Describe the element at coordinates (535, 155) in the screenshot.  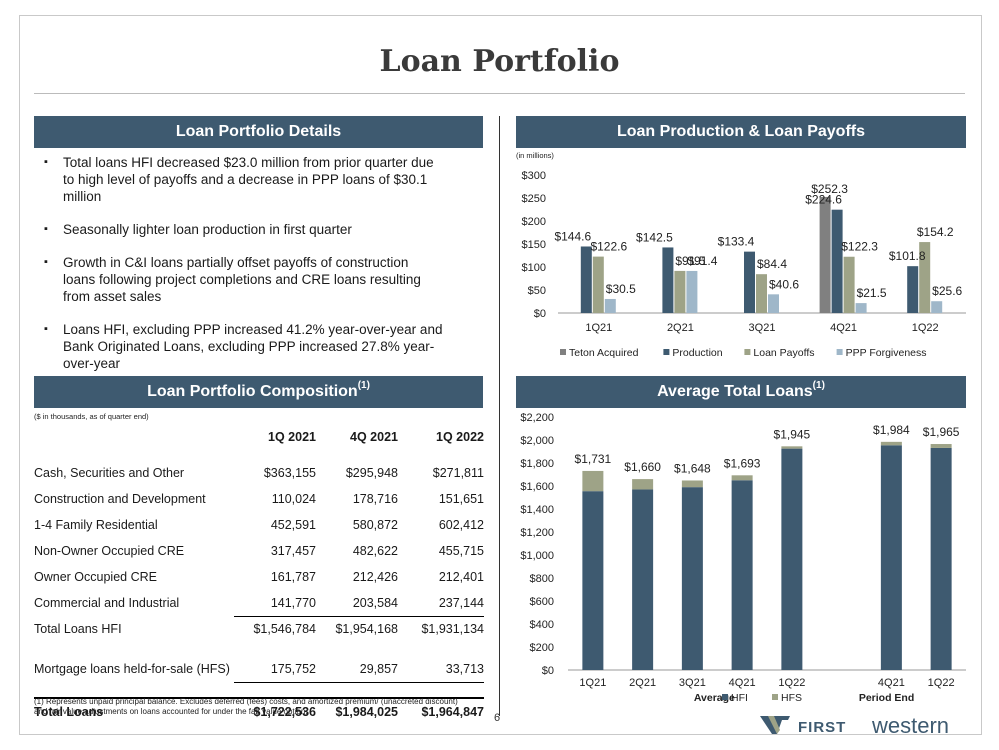
I see `production-unit-note: (in millions)` at that location.